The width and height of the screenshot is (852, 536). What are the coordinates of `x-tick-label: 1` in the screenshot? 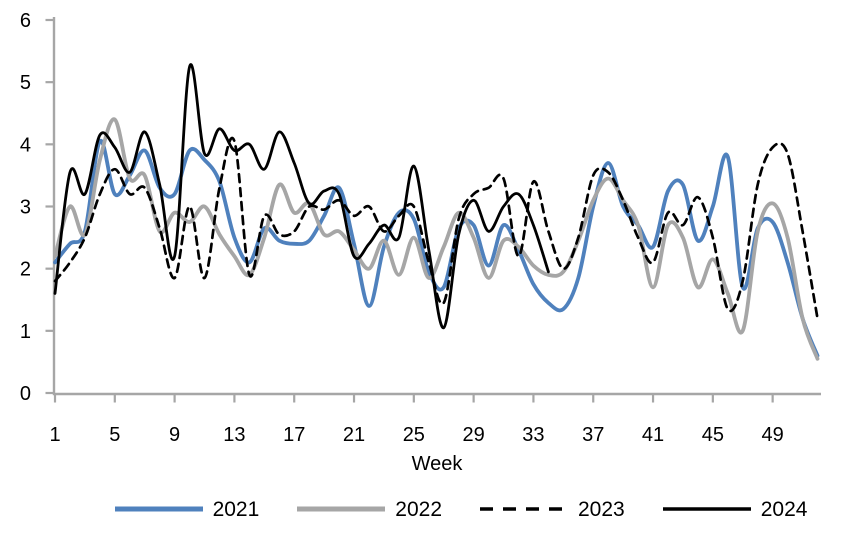 It's located at (54, 435).